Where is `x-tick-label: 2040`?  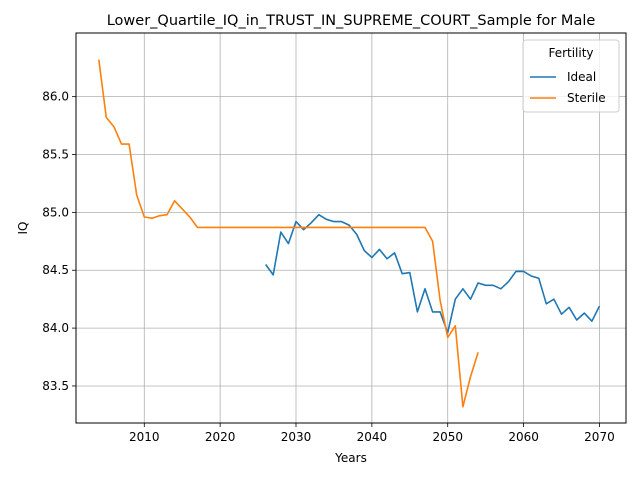 x-tick-label: 2040 is located at coordinates (372, 437).